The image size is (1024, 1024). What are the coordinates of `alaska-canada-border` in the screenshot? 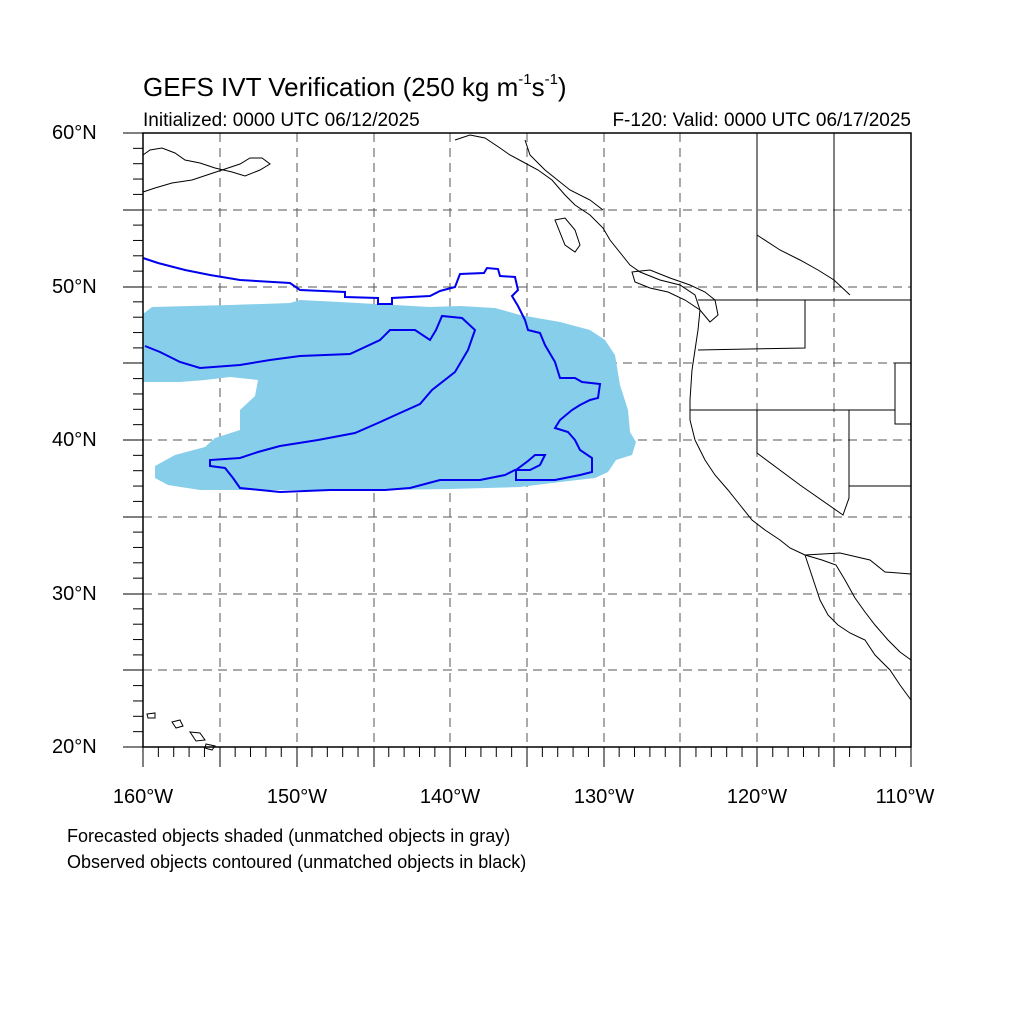 It's located at (564, 175).